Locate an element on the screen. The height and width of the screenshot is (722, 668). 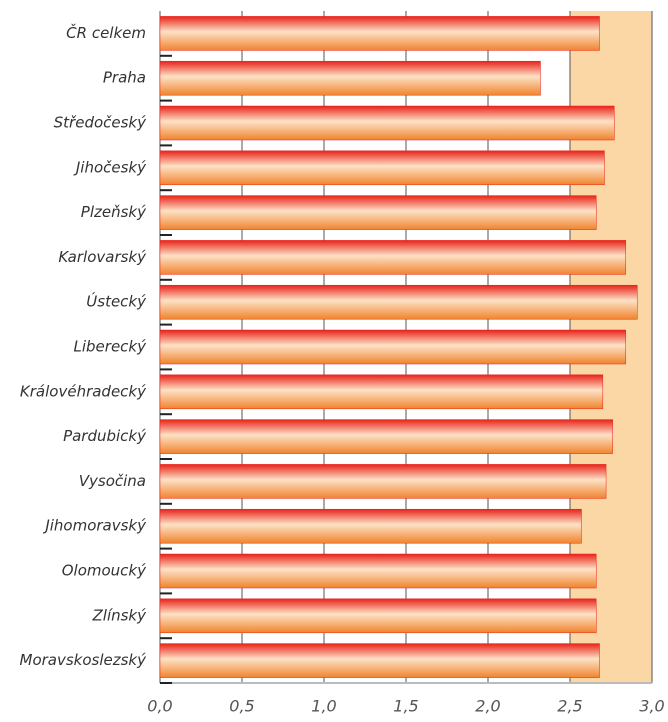
y-tick-label: Pardubický is located at coordinates (105, 436).